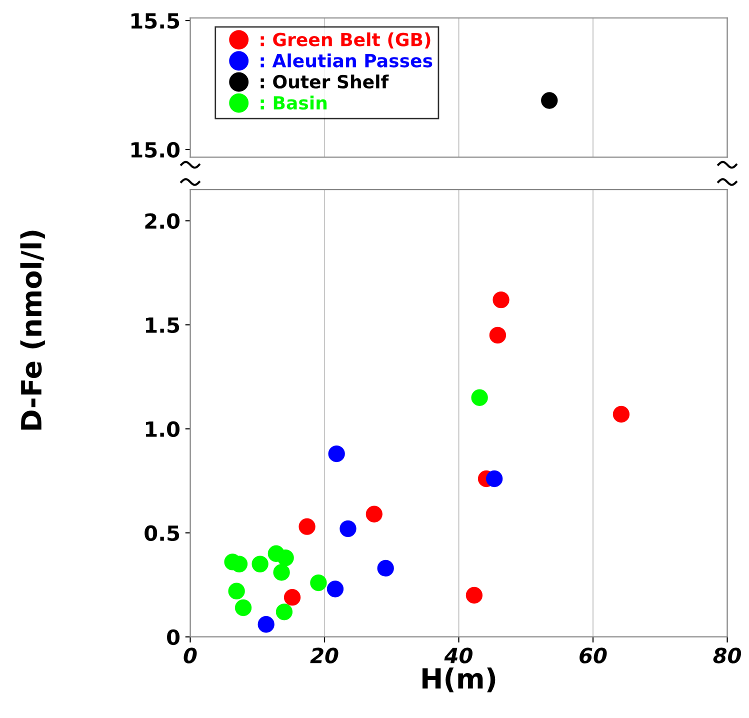 This screenshot has height=718, width=749. What do you see at coordinates (324, 656) in the screenshot?
I see `x-tick-label: 20` at bounding box center [324, 656].